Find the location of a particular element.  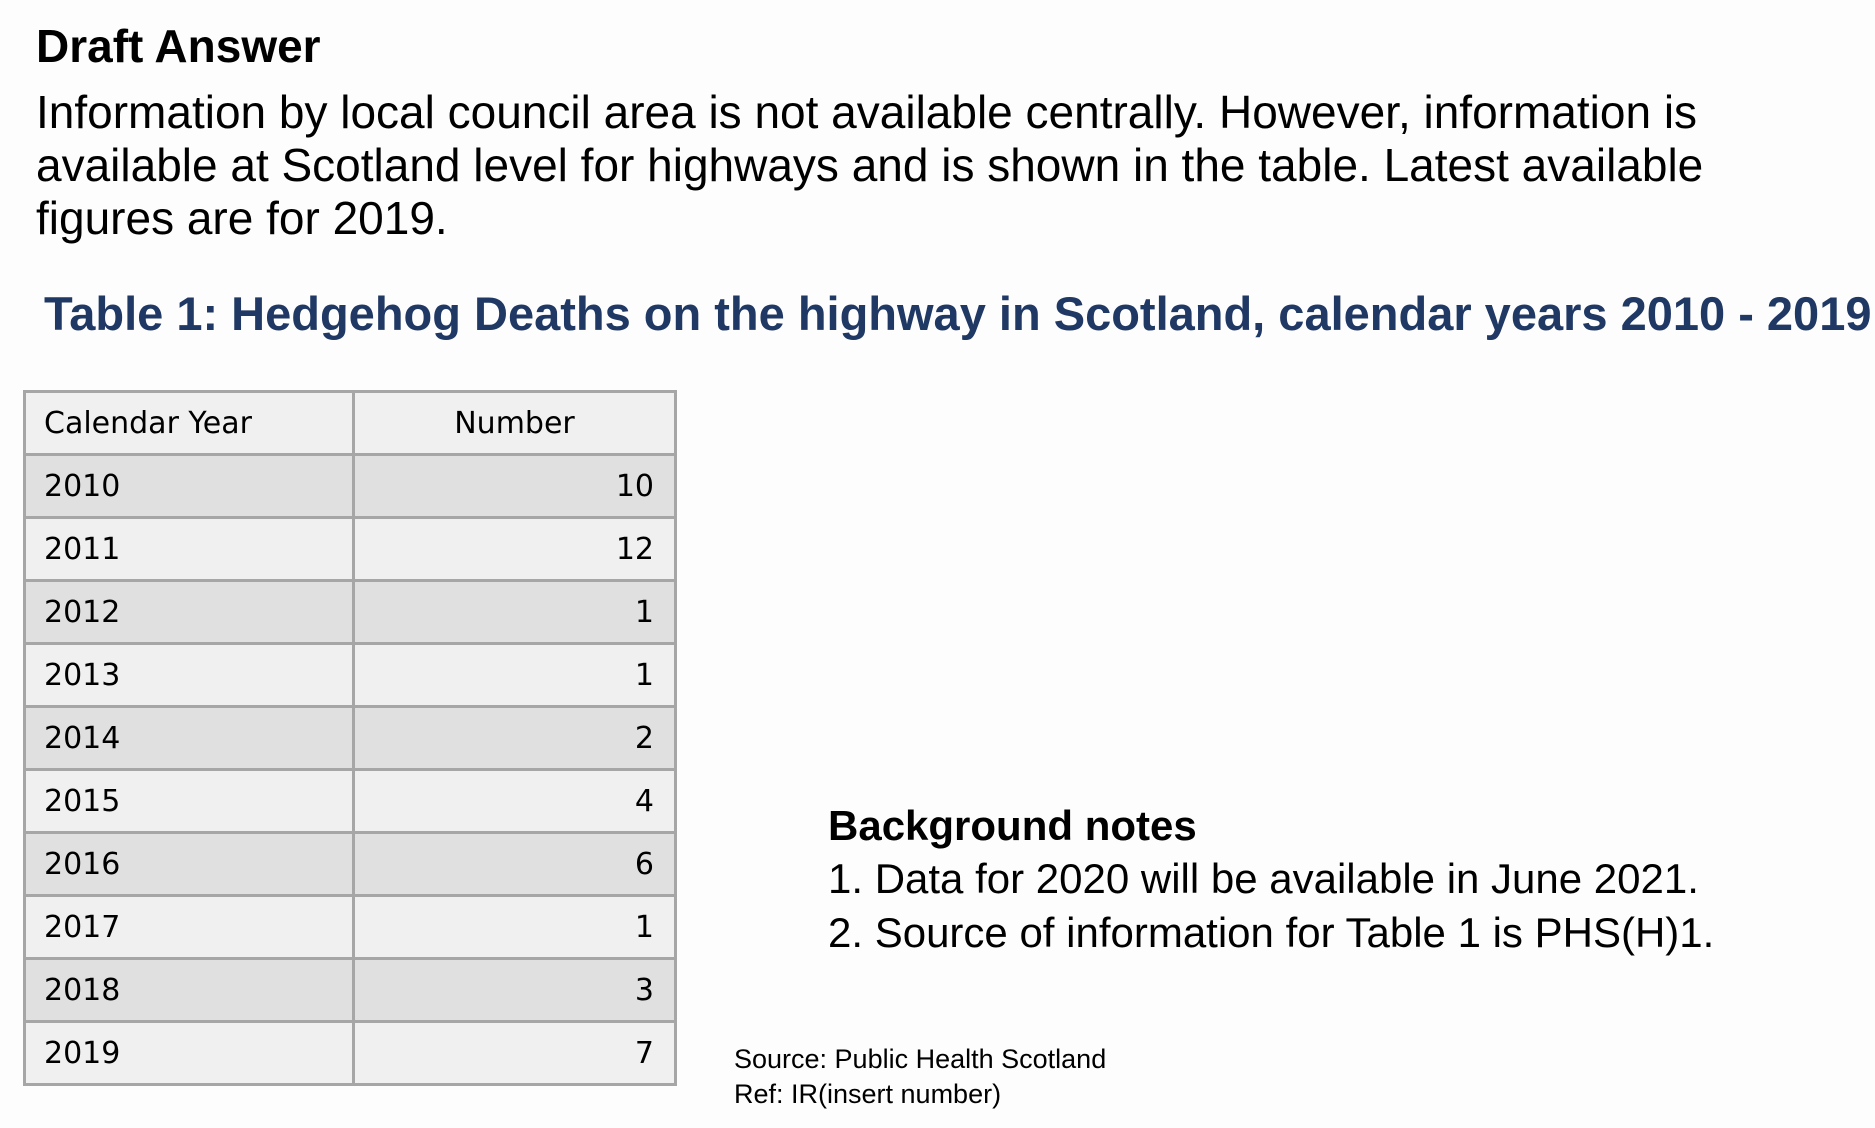

cell-number: 4 is located at coordinates (514, 801).